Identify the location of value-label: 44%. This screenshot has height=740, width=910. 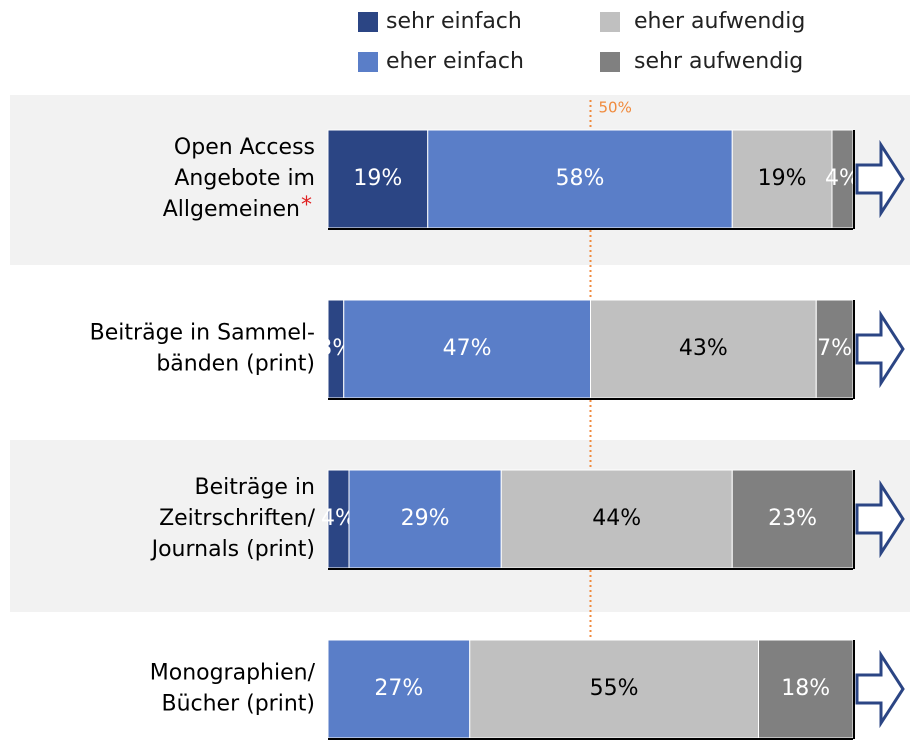
(616, 518).